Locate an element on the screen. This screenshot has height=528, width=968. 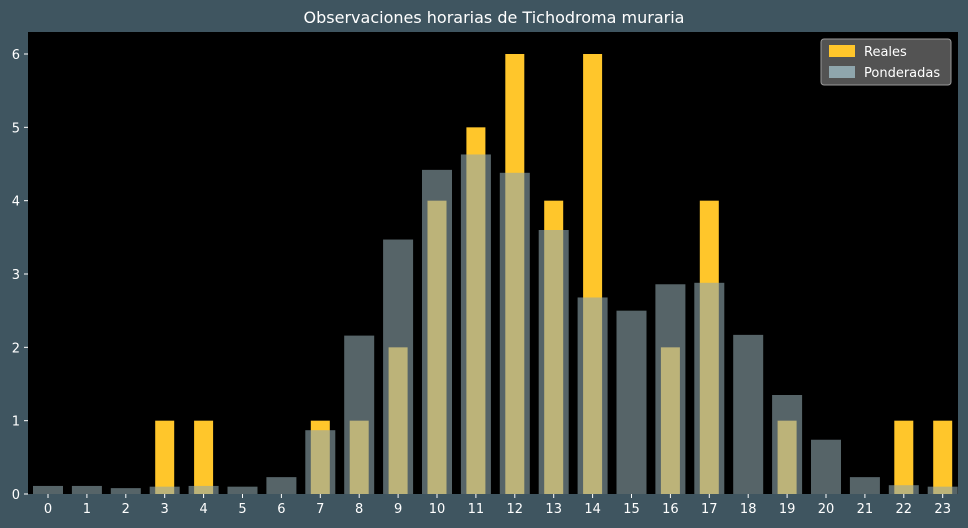
x-tick-label-6: 6 is located at coordinates (281, 509).